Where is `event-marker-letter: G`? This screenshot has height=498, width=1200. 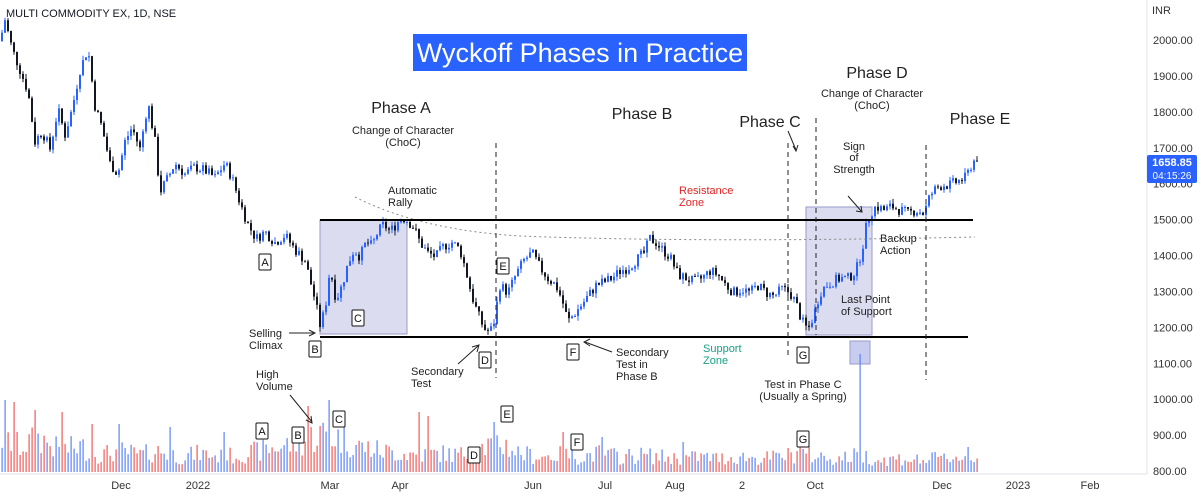
event-marker-letter: G is located at coordinates (803, 440).